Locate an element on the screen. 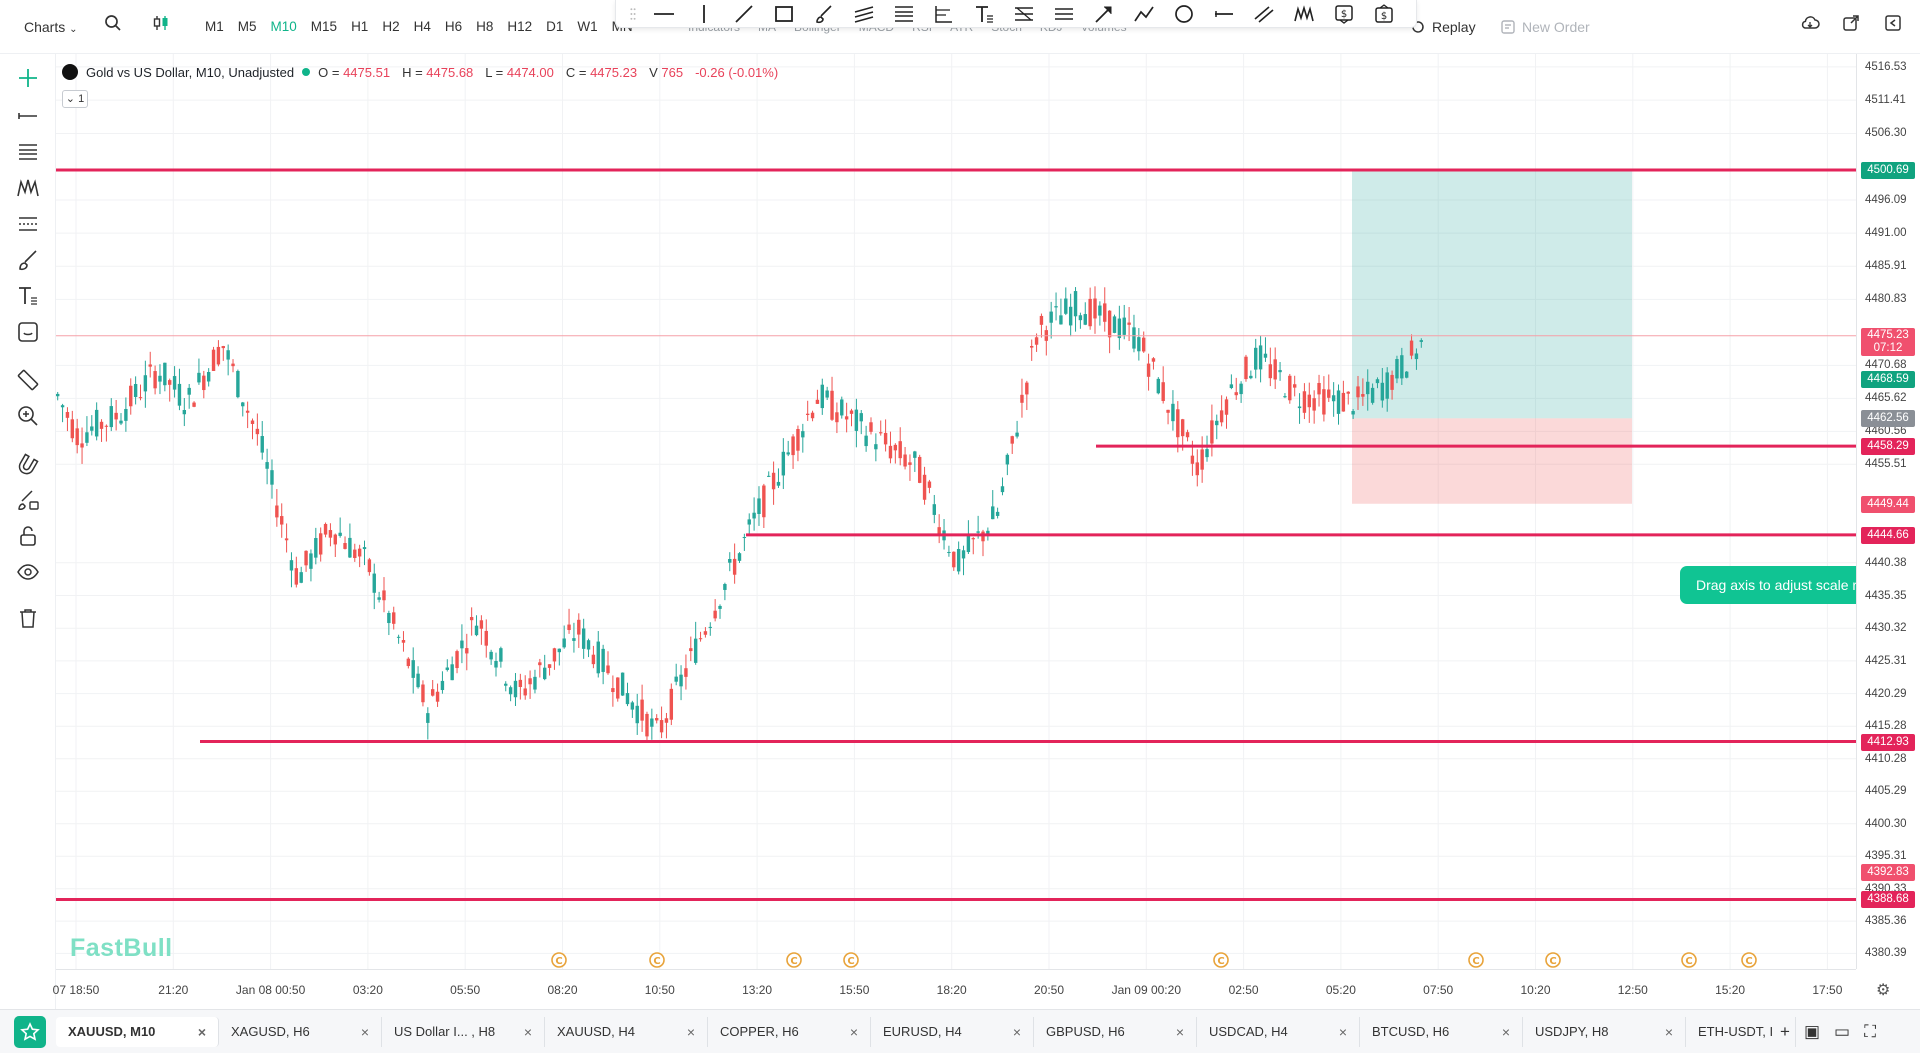 The image size is (1920, 1053). price-label: 4468.59 is located at coordinates (1888, 380).